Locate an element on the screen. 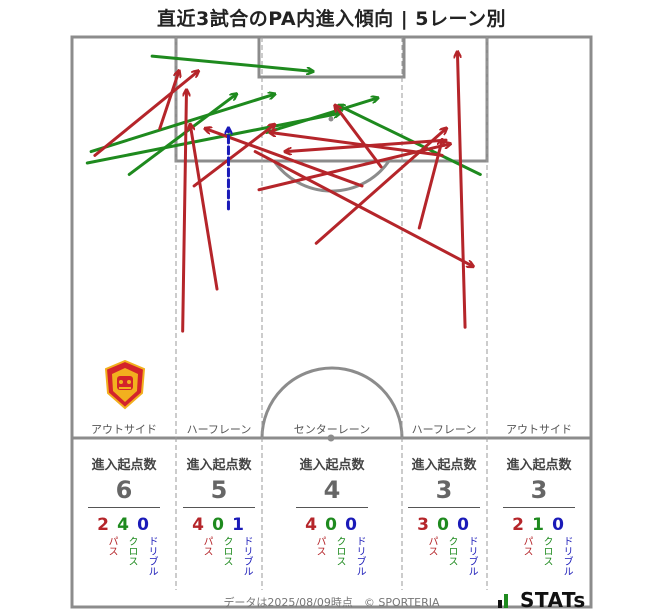 The image size is (663, 612). chart-title: 直近3試合のPA内進入傾向 | 5レーン別 is located at coordinates (331, 19).